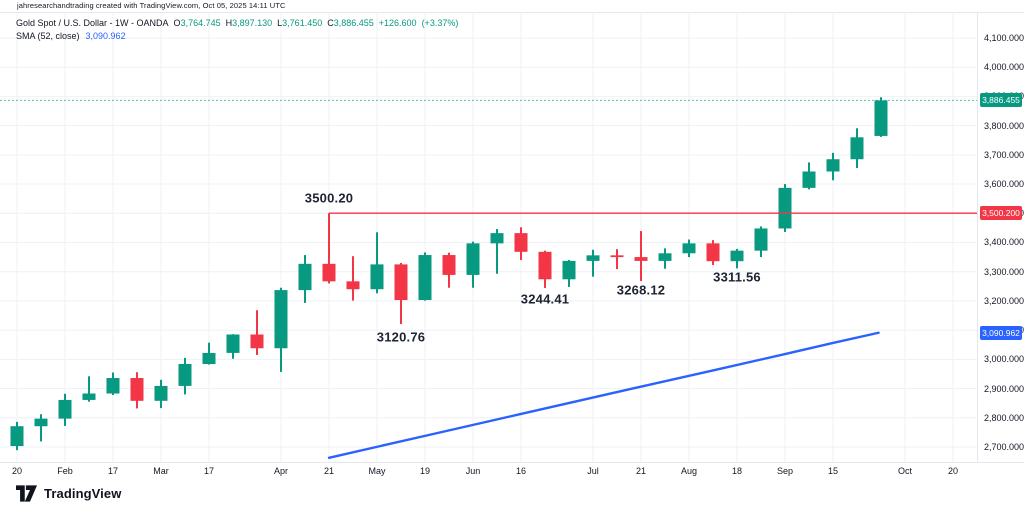 This screenshot has height=507, width=1024. I want to click on time-tick-label: 16, so click(521, 471).